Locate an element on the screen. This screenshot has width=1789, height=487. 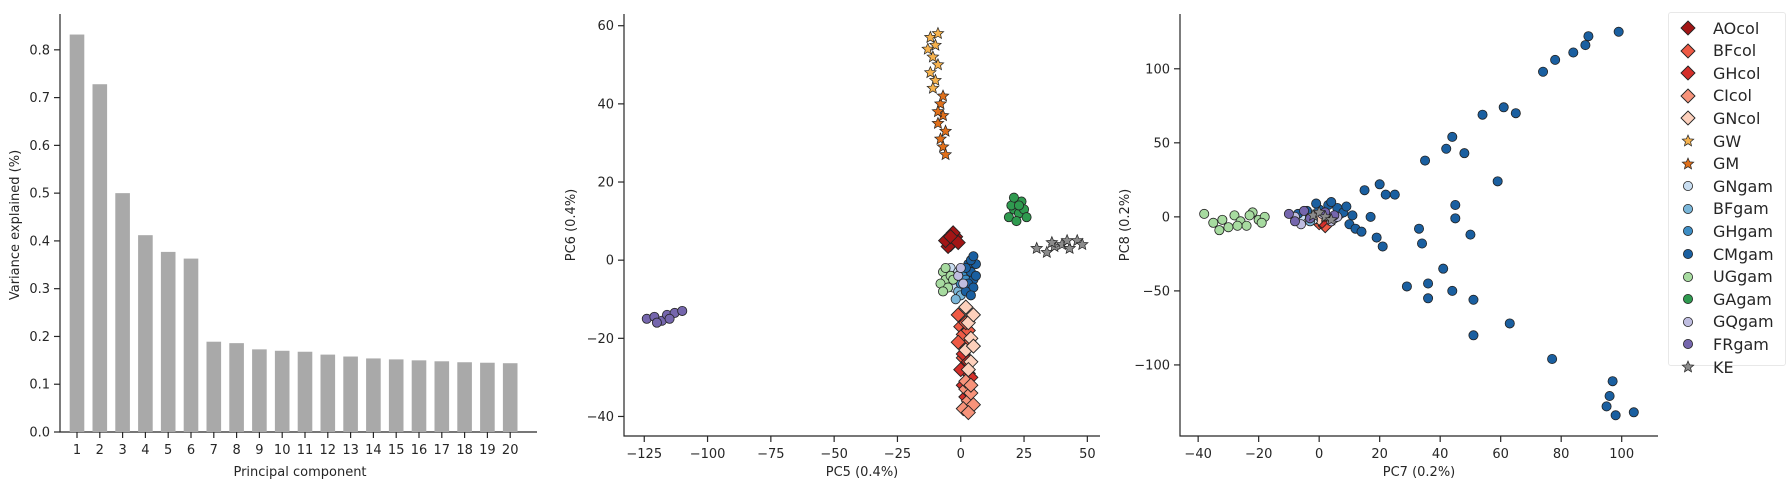
y-tick-label: 0.1 is located at coordinates (39, 385).